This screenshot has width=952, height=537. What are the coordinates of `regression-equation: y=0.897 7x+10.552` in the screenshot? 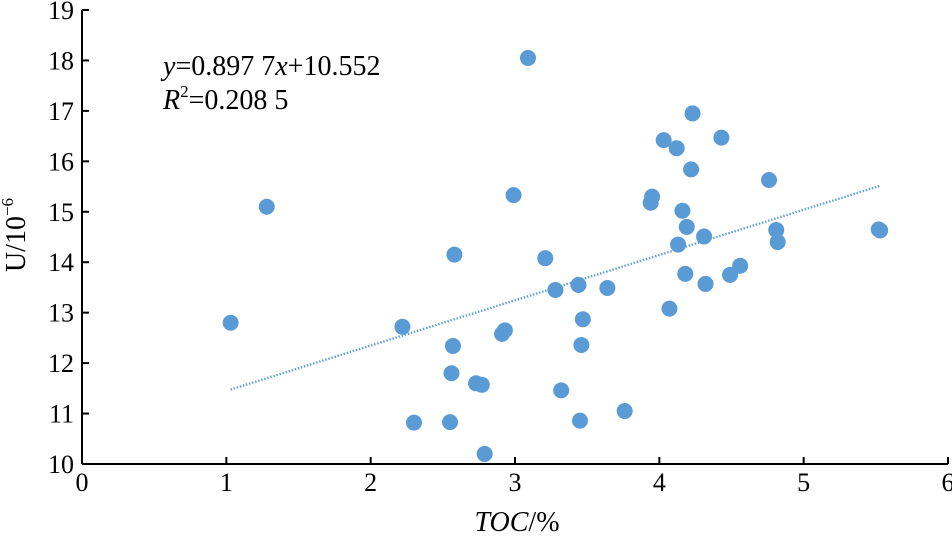 It's located at (270, 66).